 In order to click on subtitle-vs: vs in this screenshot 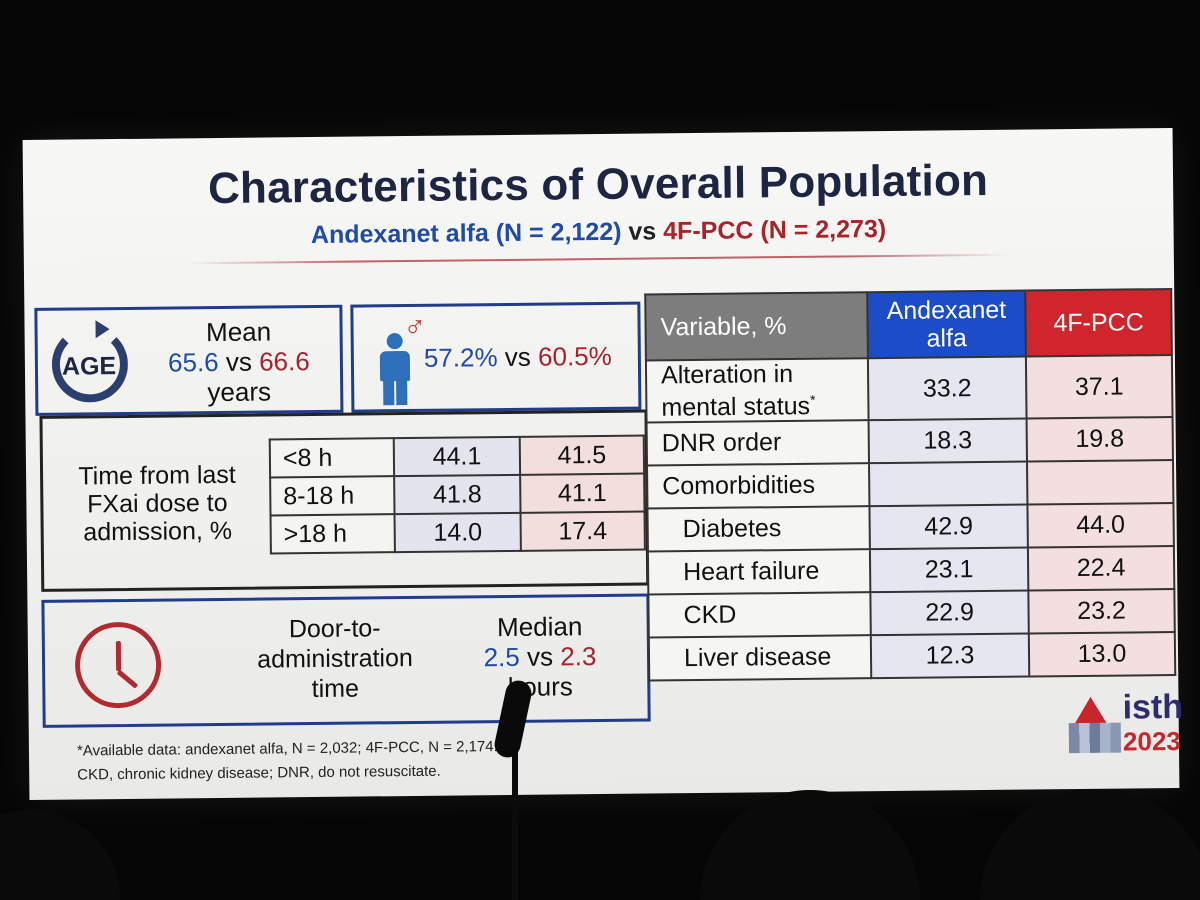, I will do `click(642, 231)`.